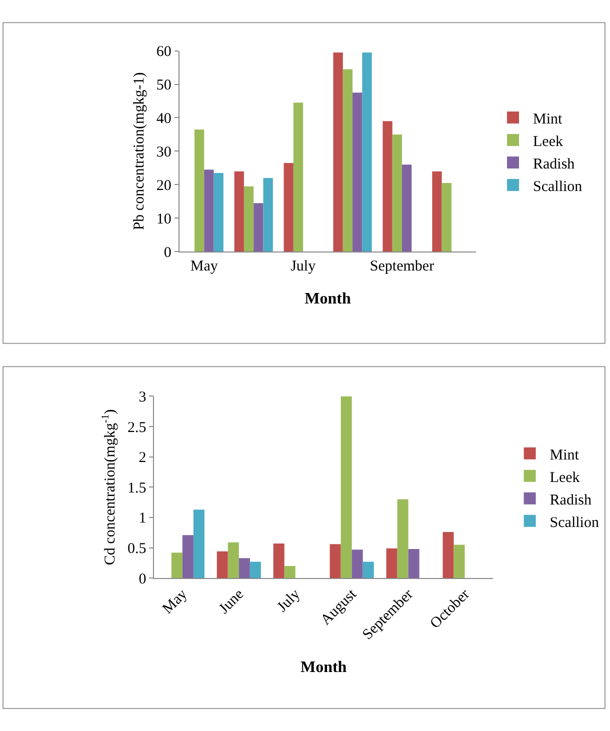 Image resolution: width=610 pixels, height=731 pixels. What do you see at coordinates (142, 458) in the screenshot?
I see `y-tick-label: 2` at bounding box center [142, 458].